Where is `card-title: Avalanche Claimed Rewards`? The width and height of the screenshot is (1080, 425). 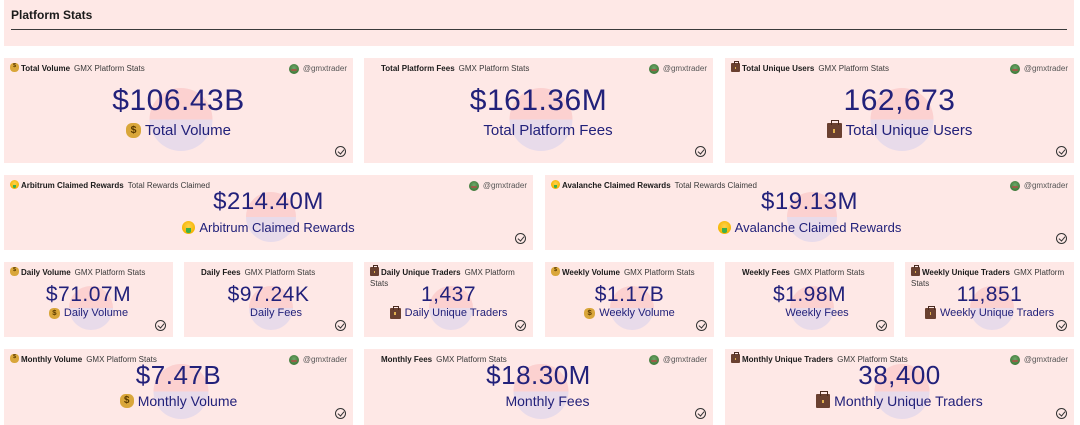
card-title: Avalanche Claimed Rewards is located at coordinates (616, 185).